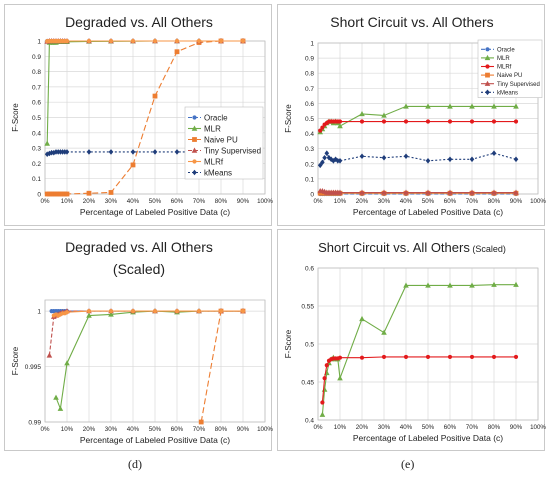 This screenshot has height=477, width=550. Describe the element at coordinates (194, 172) in the screenshot. I see `legend-marker-kmeans` at that location.